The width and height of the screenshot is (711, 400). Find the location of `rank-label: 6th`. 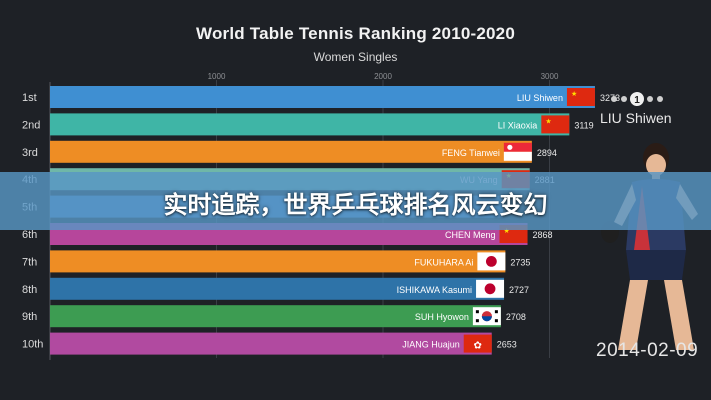

rank-label: 6th is located at coordinates (29, 235).